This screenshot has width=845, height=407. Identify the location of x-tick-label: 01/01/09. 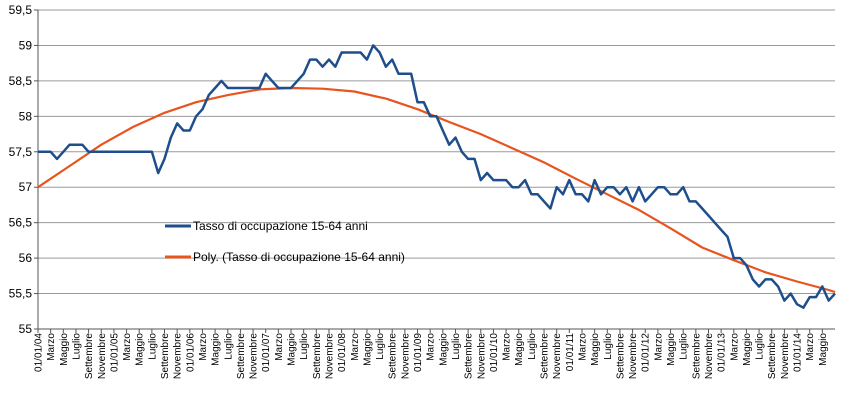
(418, 352).